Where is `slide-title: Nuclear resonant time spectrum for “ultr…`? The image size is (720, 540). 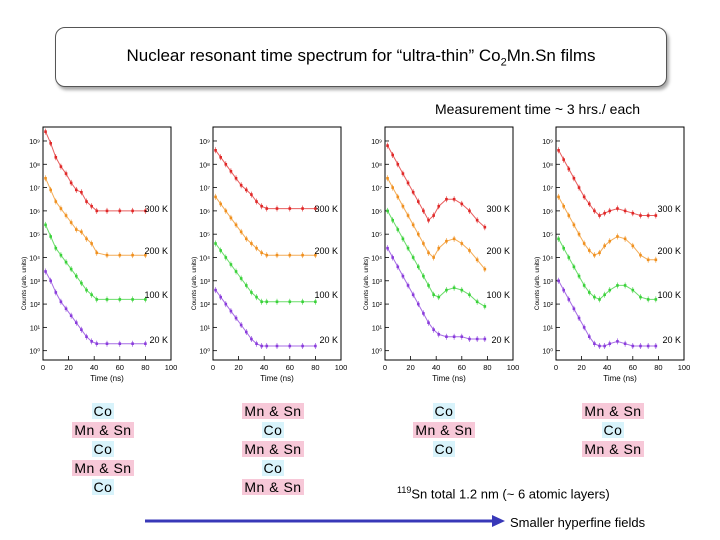
slide-title: Nuclear resonant time spectrum for “ultr… is located at coordinates (361, 57).